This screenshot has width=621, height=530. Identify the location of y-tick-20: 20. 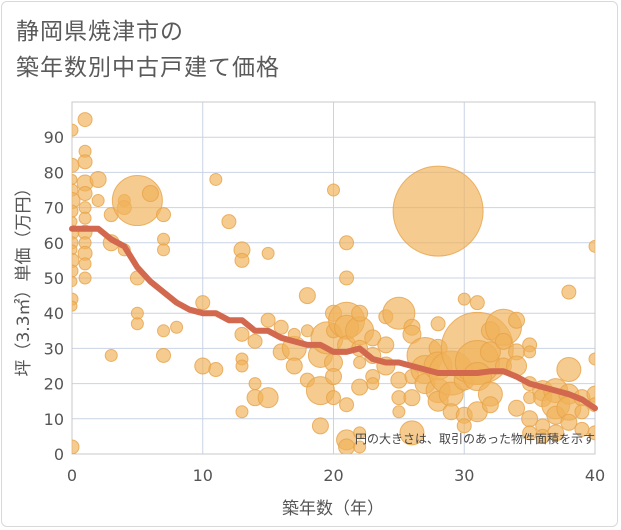
(54, 384).